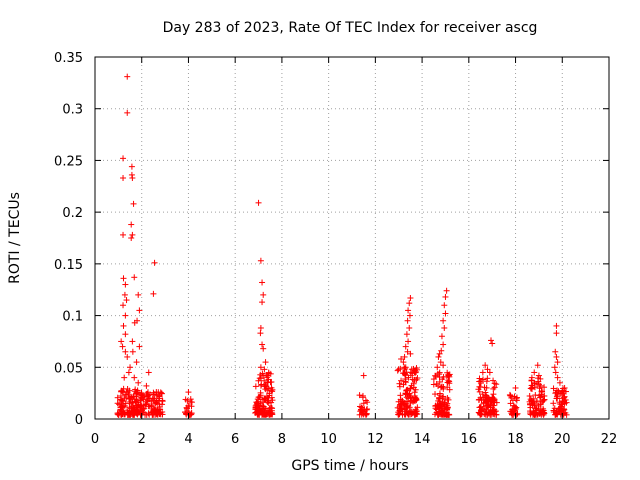 Image resolution: width=640 pixels, height=480 pixels. What do you see at coordinates (68, 265) in the screenshot?
I see `y-tick-label: 0.15` at bounding box center [68, 265].